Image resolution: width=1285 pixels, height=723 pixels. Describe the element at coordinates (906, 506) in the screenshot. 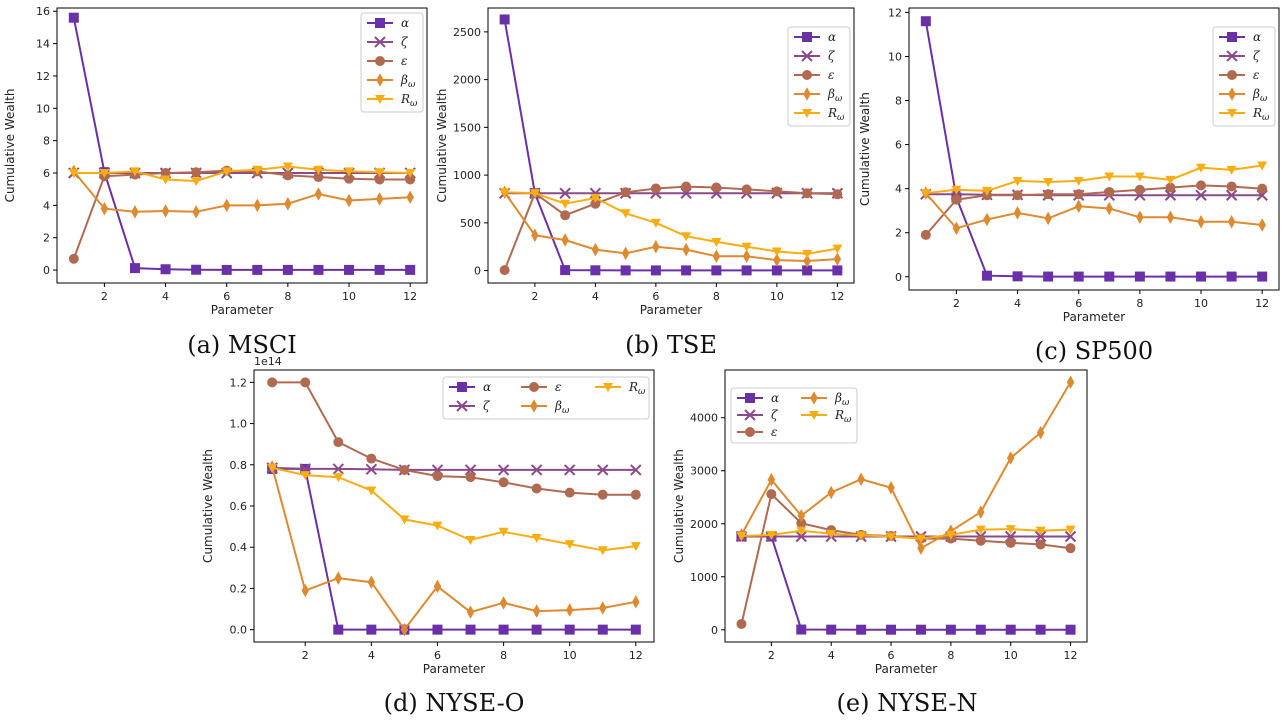

I see `plot-area-frame` at that location.